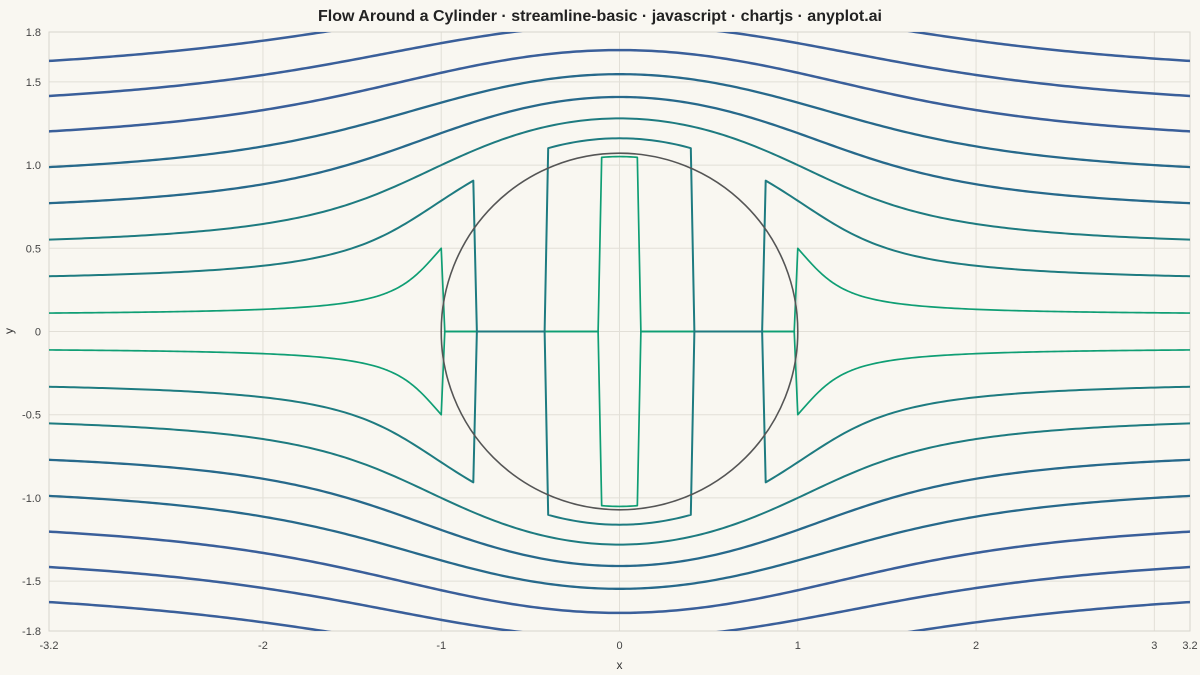 The width and height of the screenshot is (1200, 675). Describe the element at coordinates (49, 646) in the screenshot. I see `x-tick-label: -3.2` at that location.